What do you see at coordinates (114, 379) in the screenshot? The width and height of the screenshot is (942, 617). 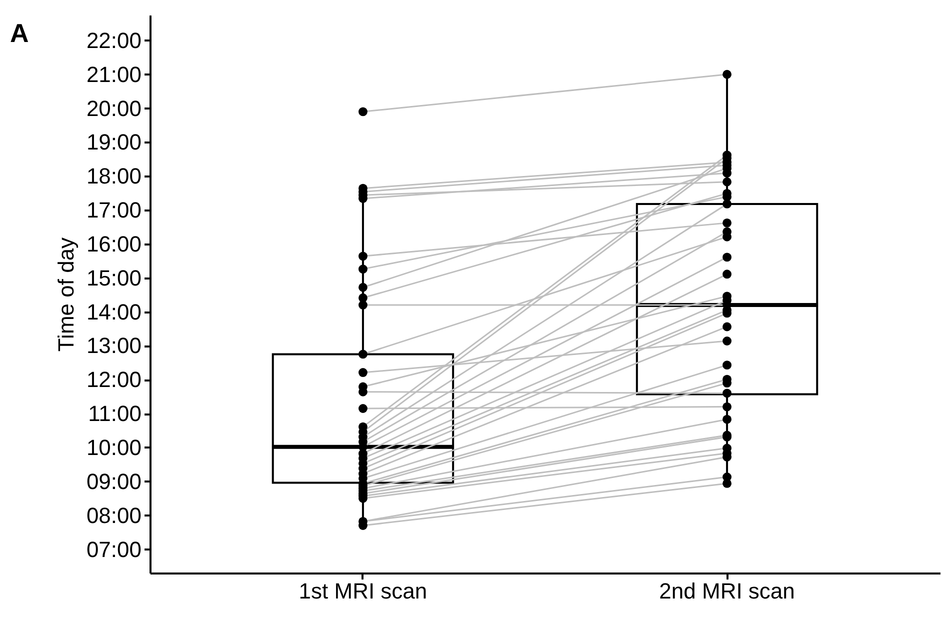 I see `y-tick-label: 12:00` at bounding box center [114, 379].